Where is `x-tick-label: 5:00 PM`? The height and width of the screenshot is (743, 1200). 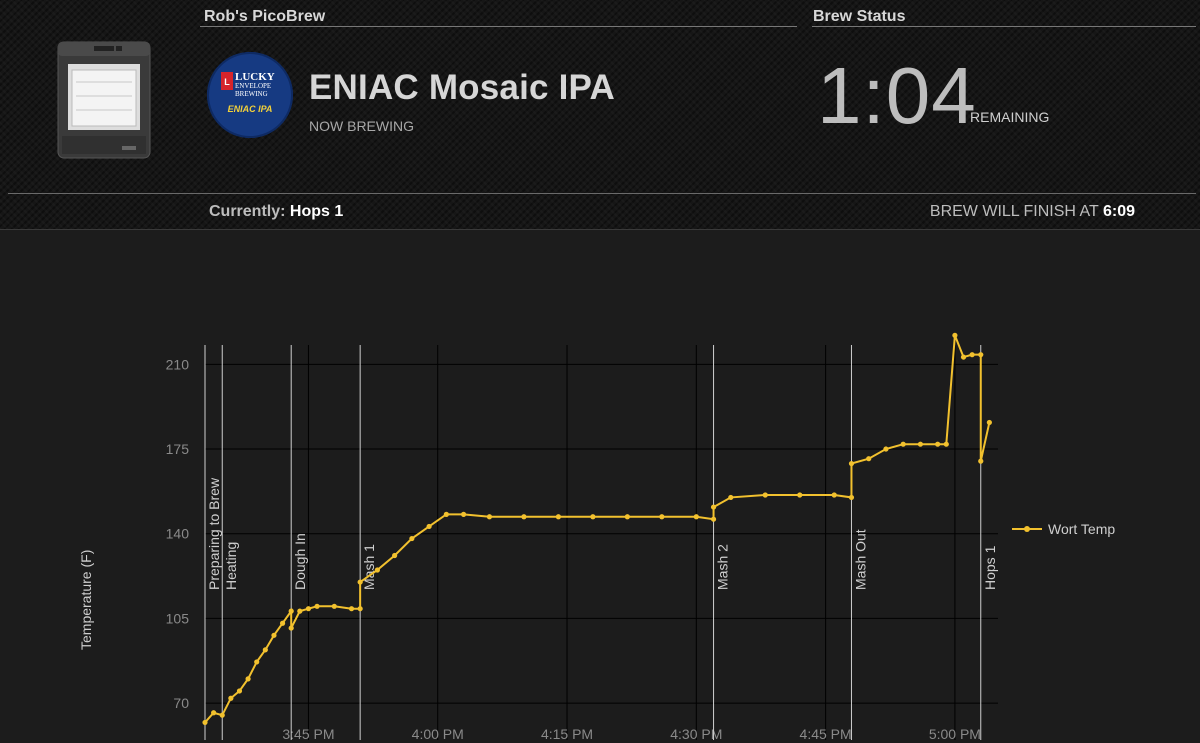 x-tick-label: 5:00 PM is located at coordinates (955, 734).